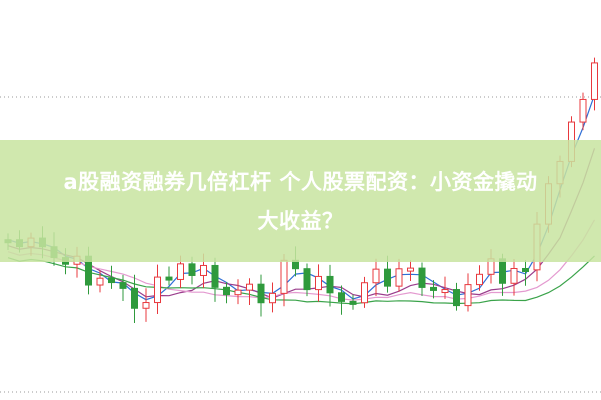 This screenshot has height=400, width=601. I want to click on title-line-1: a股融资融券几倍杠杆 个人股票配资：小资金撬动, so click(300, 182).